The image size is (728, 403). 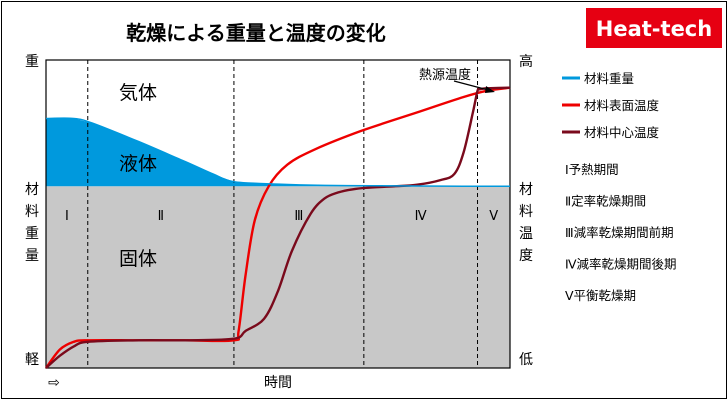 What do you see at coordinates (622, 105) in the screenshot?
I see `legend-label: 材料表面温度` at bounding box center [622, 105].